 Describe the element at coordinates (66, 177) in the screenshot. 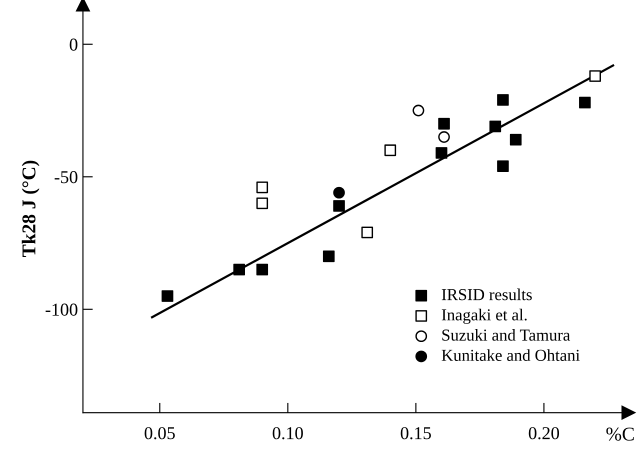

I see `y-tick-label: -50` at that location.